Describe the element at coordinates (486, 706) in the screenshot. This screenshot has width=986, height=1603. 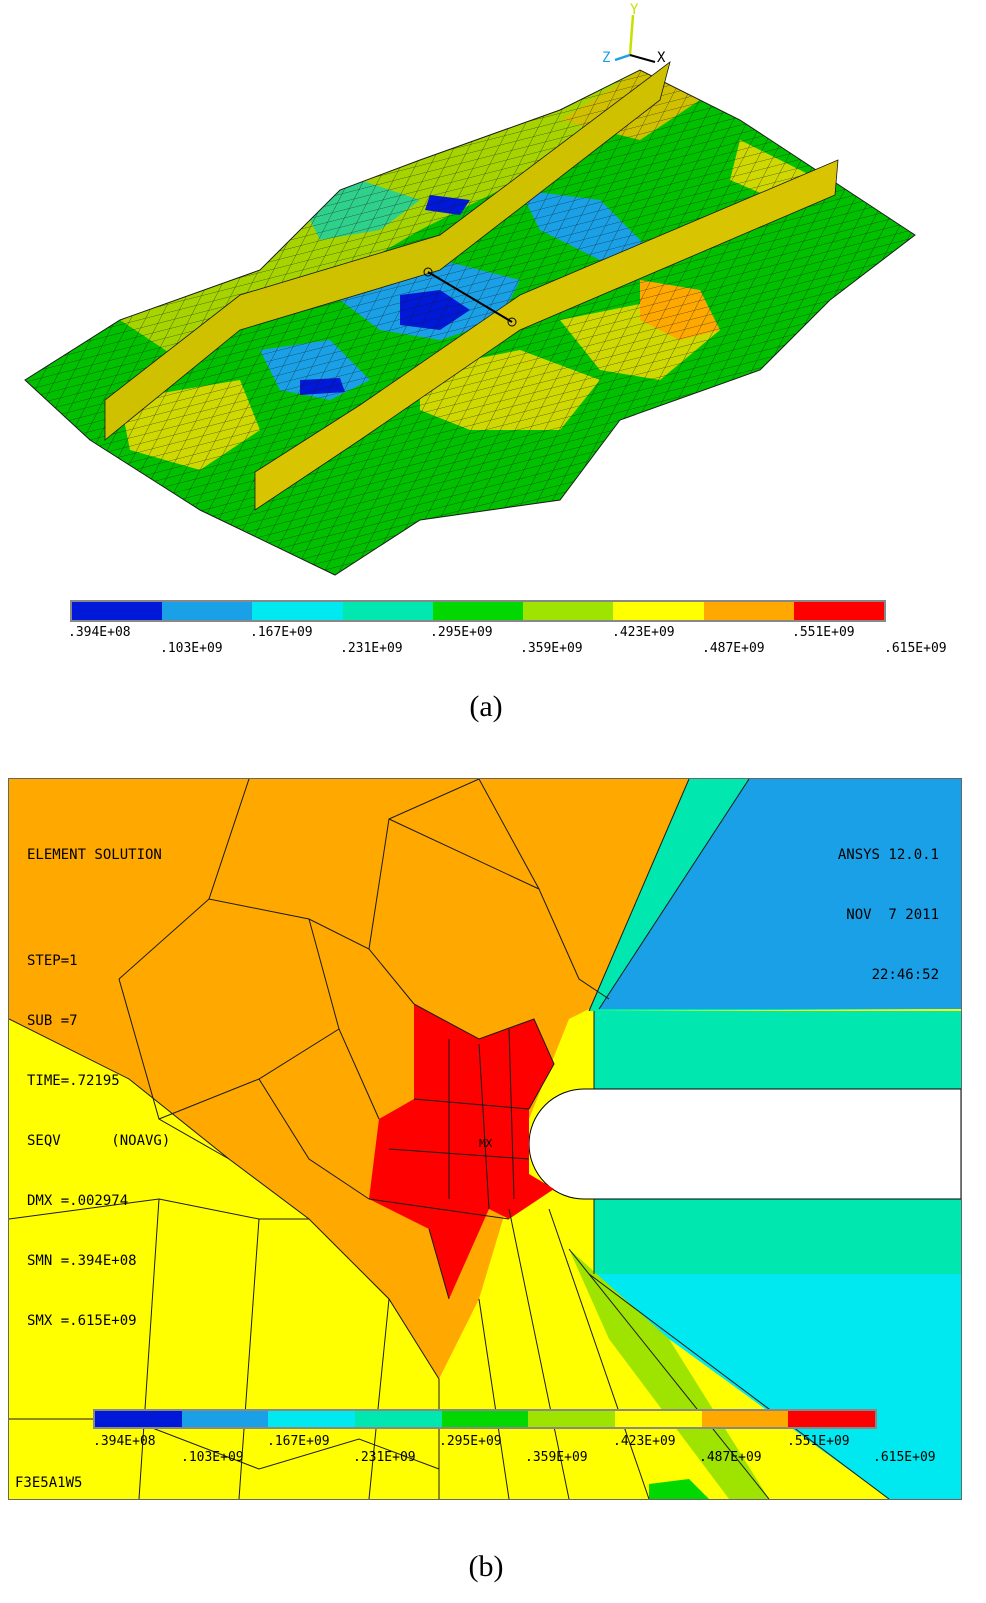
I see `caption-a: (a)` at that location.